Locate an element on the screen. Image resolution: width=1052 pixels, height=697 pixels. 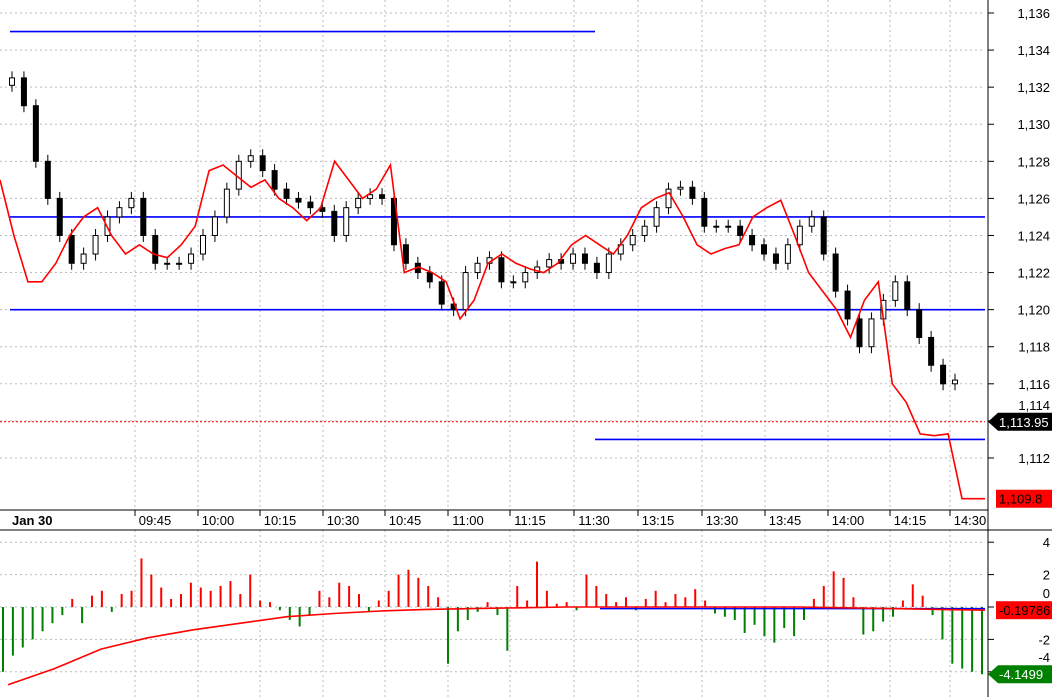
x-tick-label: 11:30 is located at coordinates (594, 520).